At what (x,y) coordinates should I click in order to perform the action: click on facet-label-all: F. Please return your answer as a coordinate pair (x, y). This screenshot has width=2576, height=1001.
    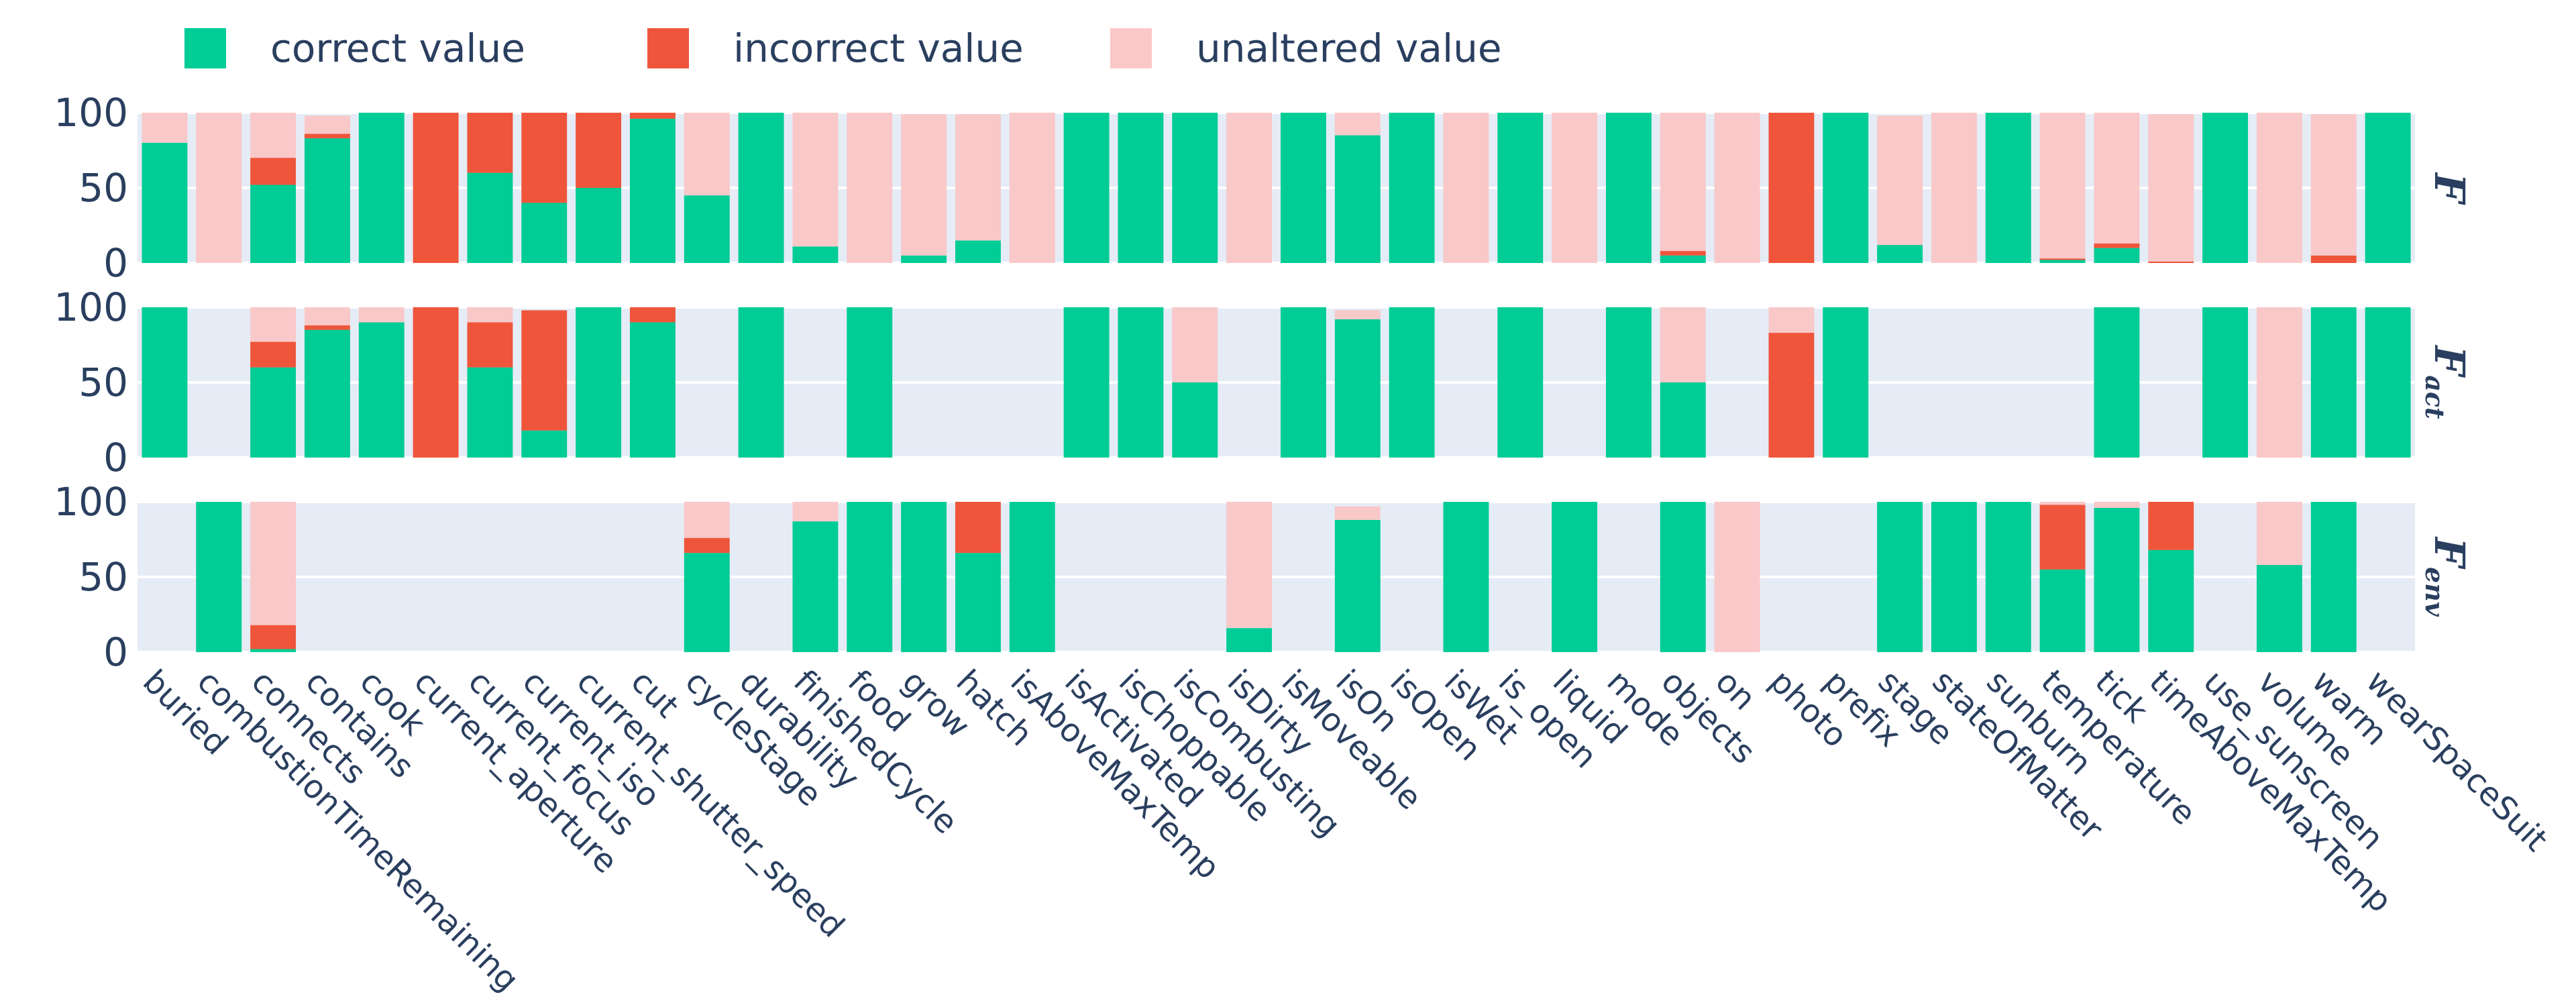
    Looking at the image, I should click on (2449, 188).